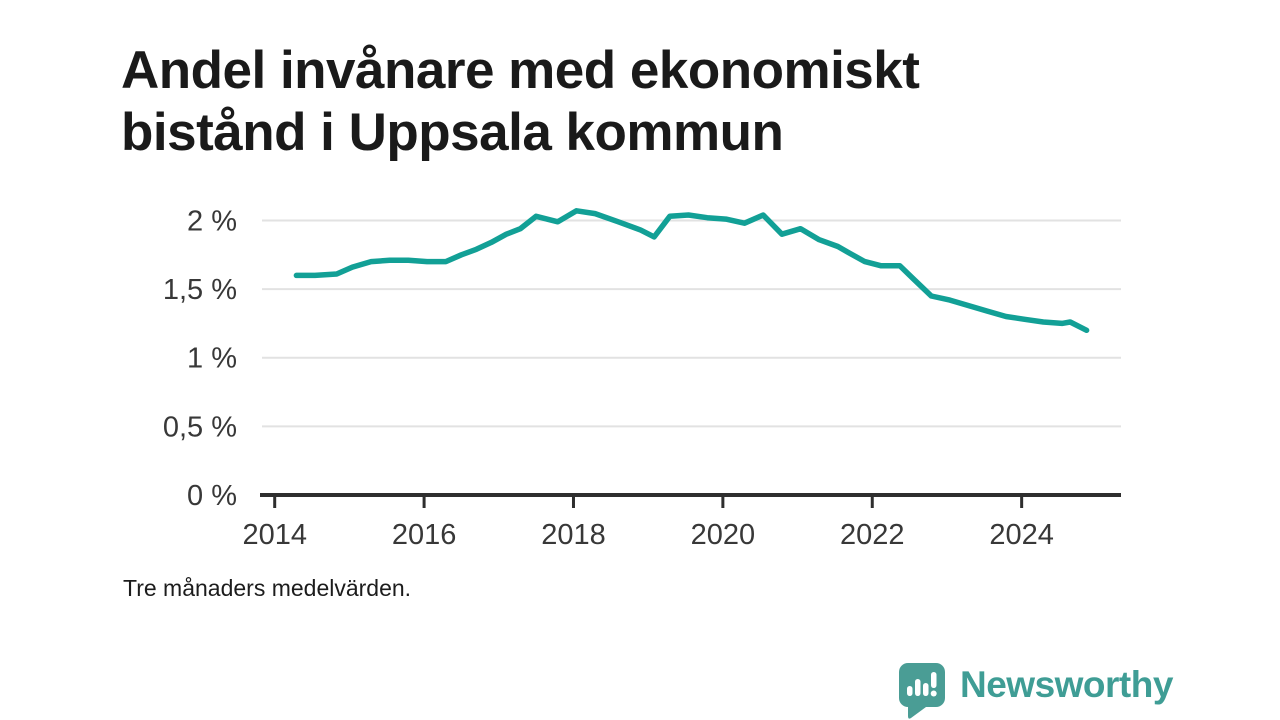 The width and height of the screenshot is (1280, 720). Describe the element at coordinates (691, 271) in the screenshot. I see `data-line-series` at that location.